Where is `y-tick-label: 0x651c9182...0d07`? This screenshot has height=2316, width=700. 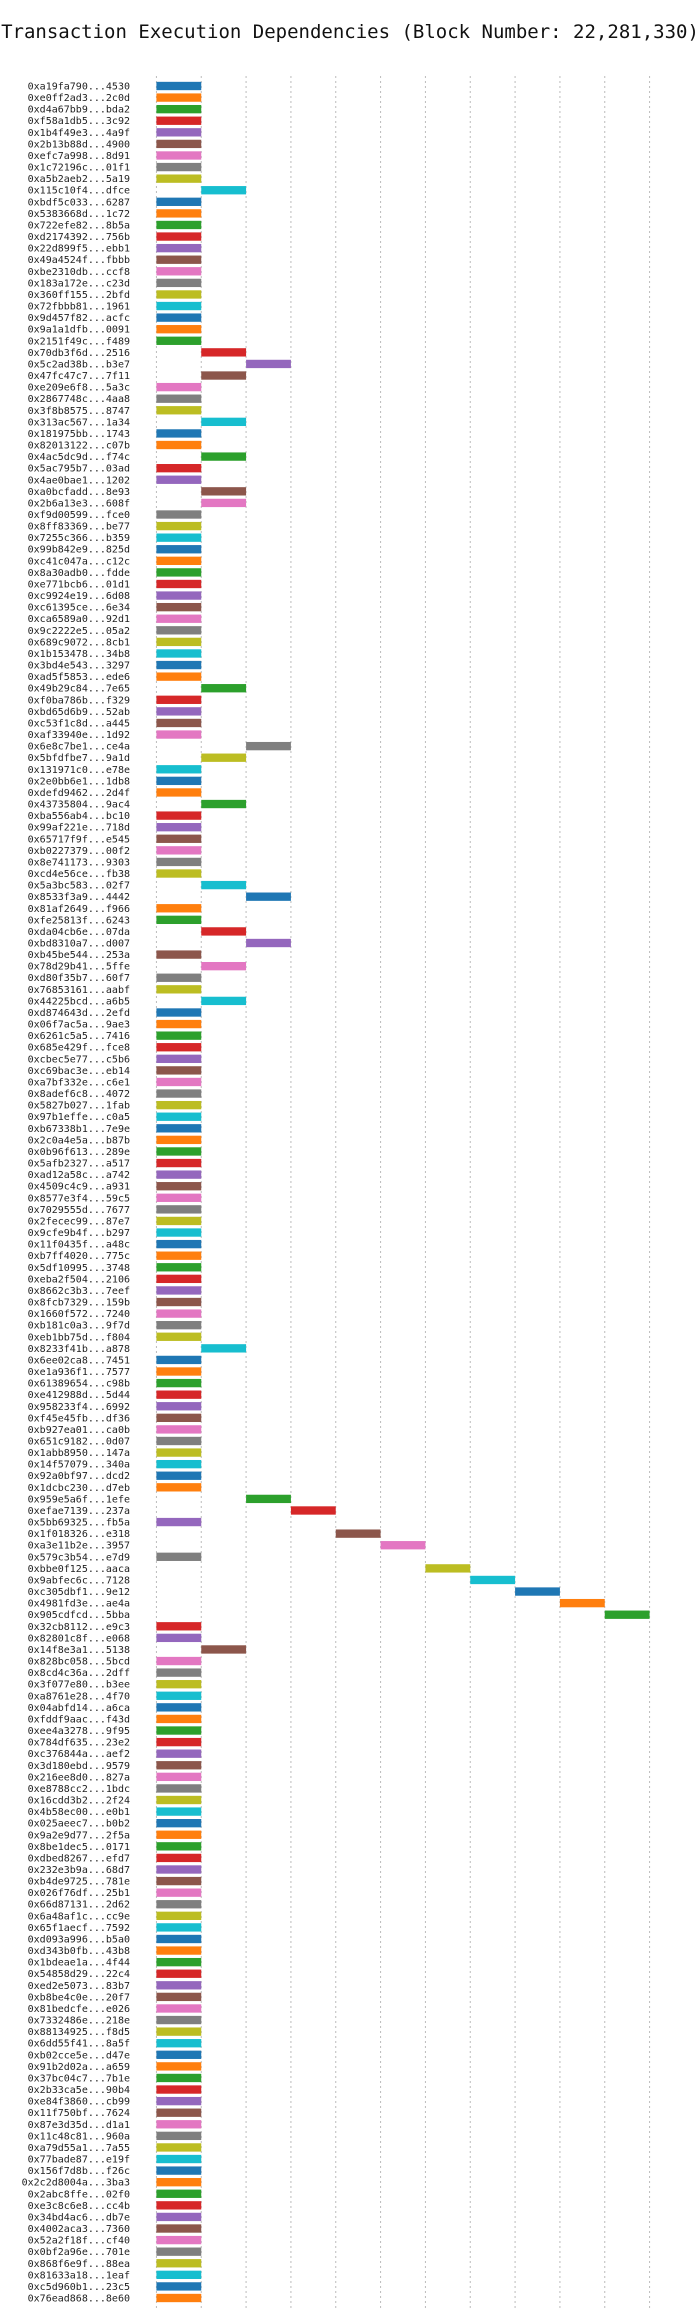 y-tick-label: 0x651c9182...0d07 is located at coordinates (79, 1441).